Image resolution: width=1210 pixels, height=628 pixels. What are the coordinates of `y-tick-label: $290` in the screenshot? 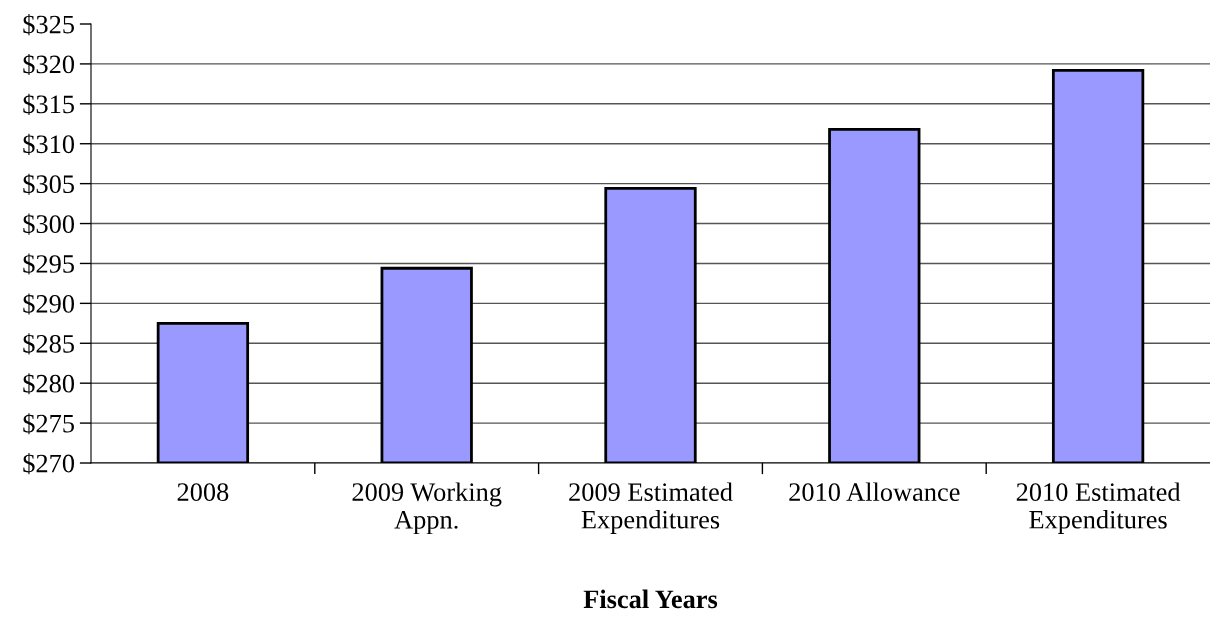 It's located at (49, 304).